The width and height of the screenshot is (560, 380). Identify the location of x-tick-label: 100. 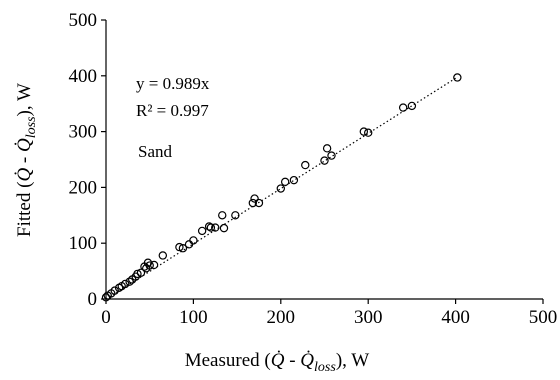
(193, 317).